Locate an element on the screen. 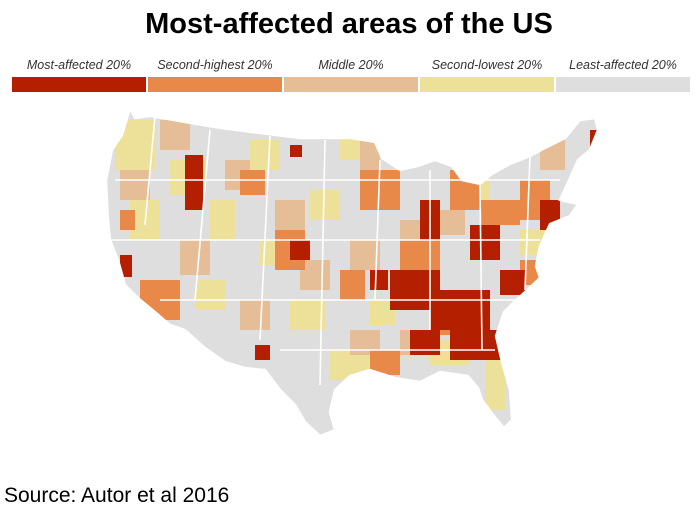  source-caption: Source: Autor et al 2016 is located at coordinates (117, 495).